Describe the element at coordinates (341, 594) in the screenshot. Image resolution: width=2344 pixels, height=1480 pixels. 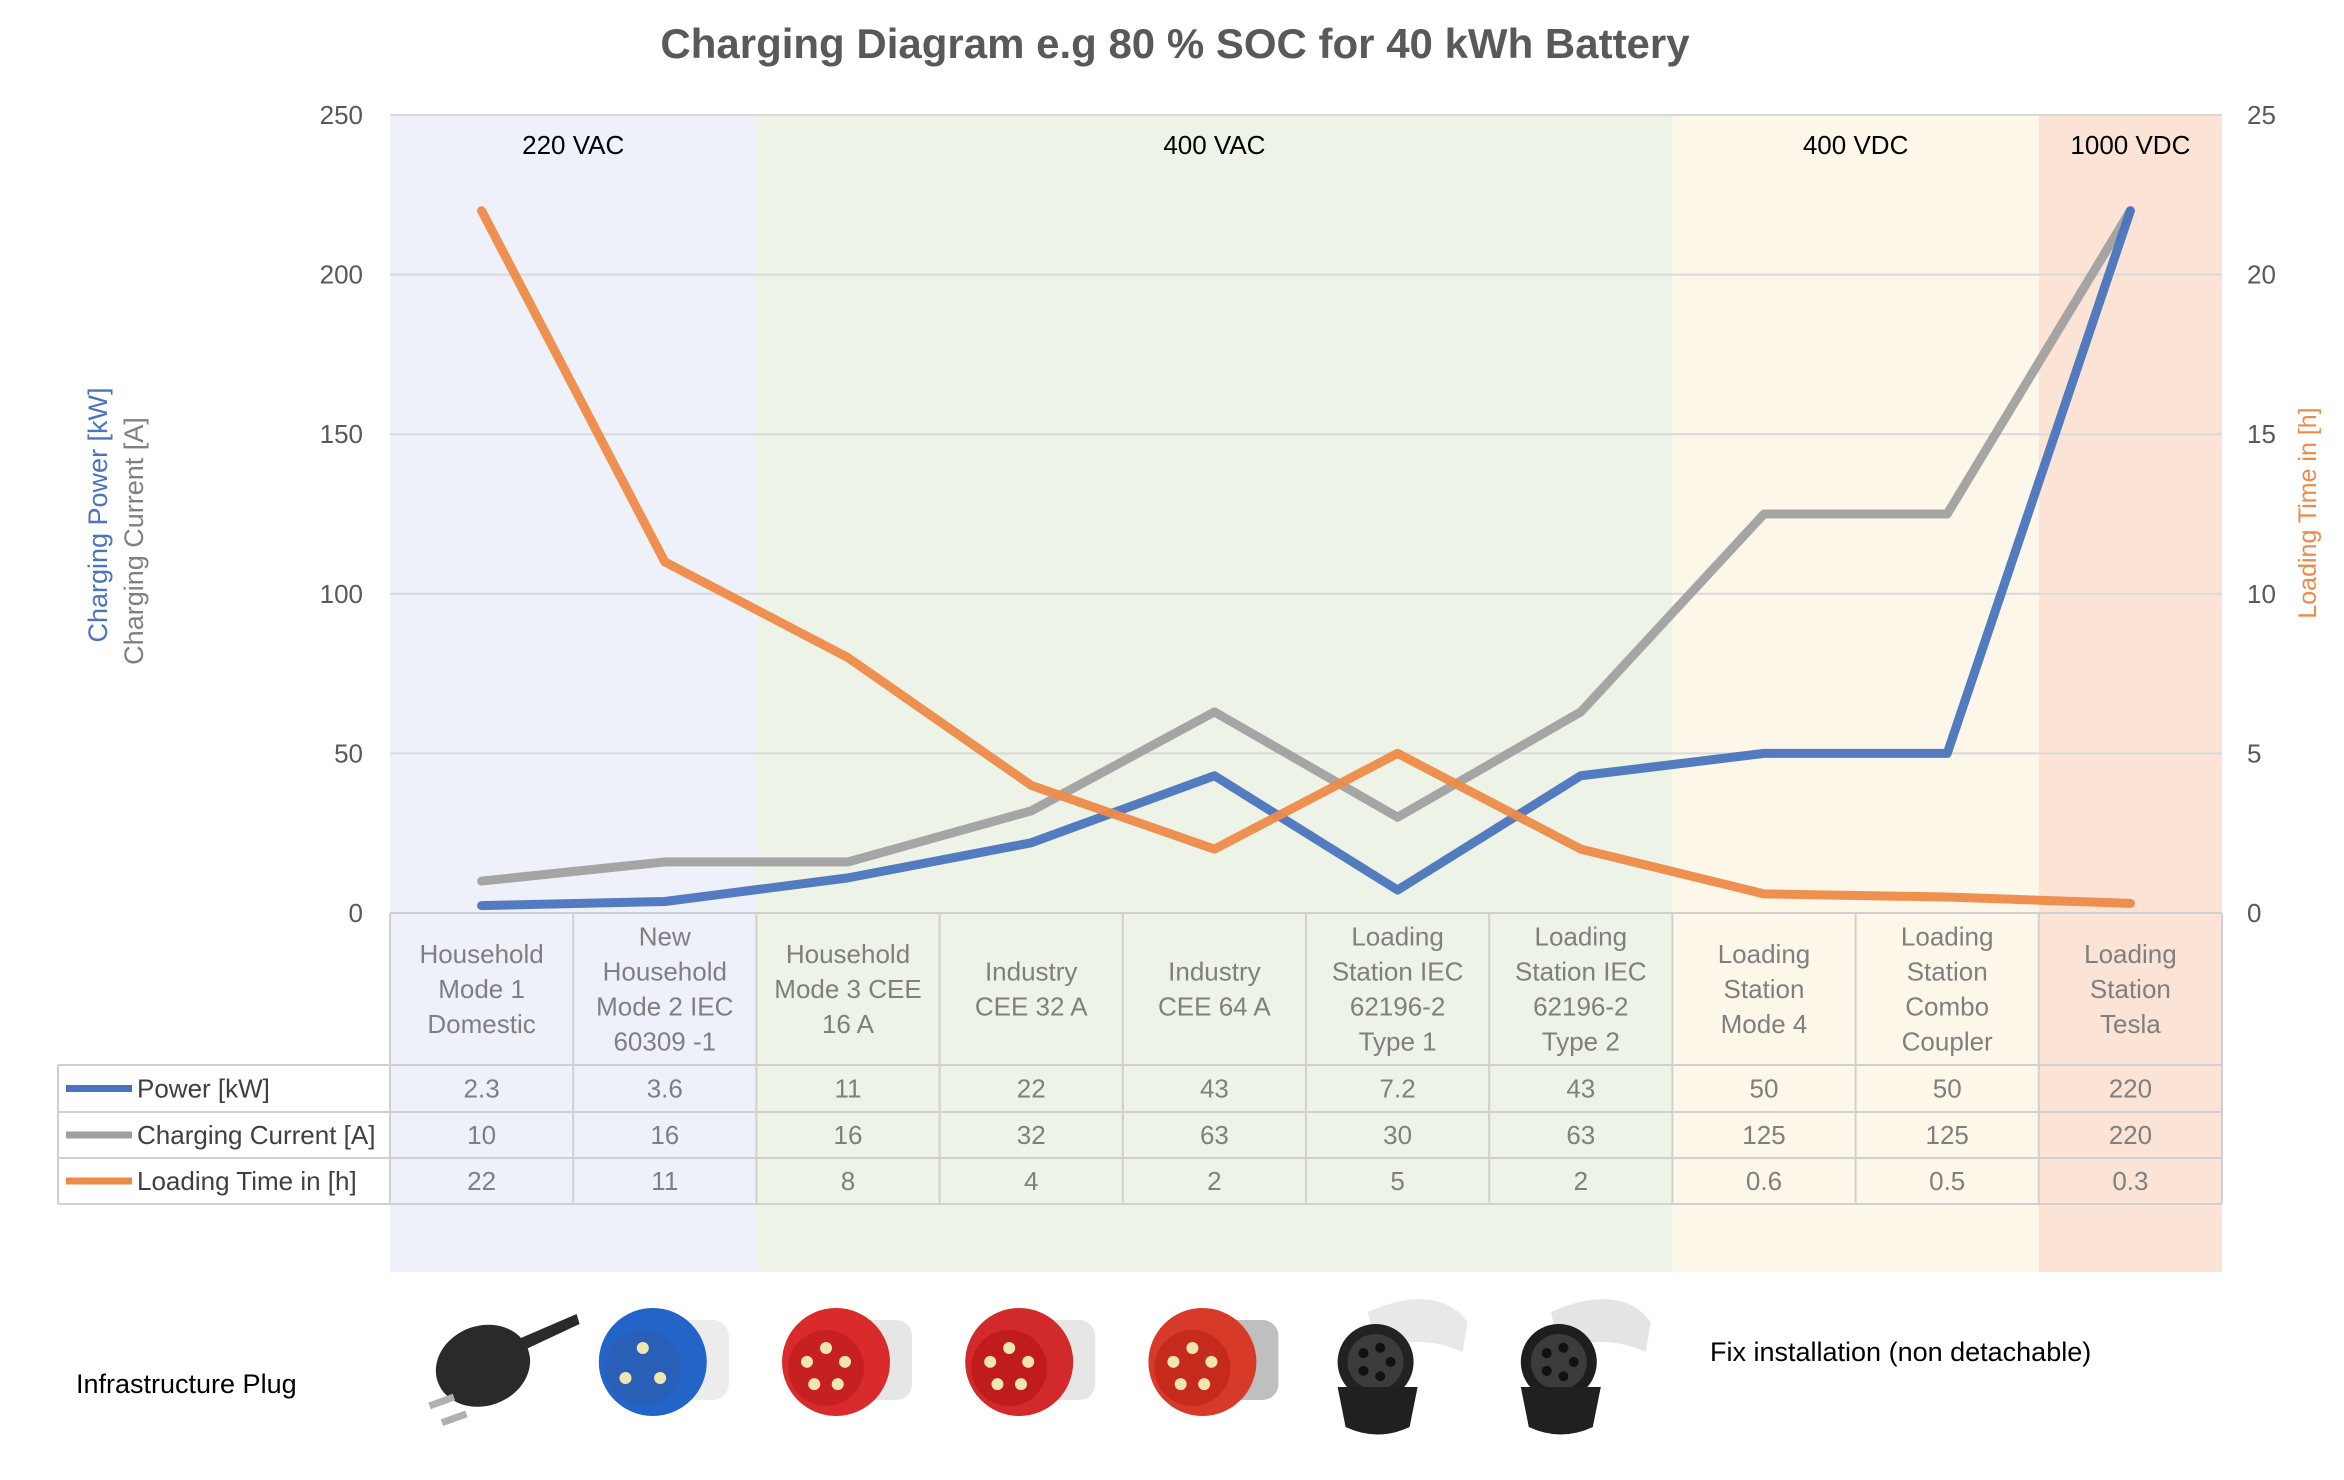
I see `y-left-tick: 100` at that location.